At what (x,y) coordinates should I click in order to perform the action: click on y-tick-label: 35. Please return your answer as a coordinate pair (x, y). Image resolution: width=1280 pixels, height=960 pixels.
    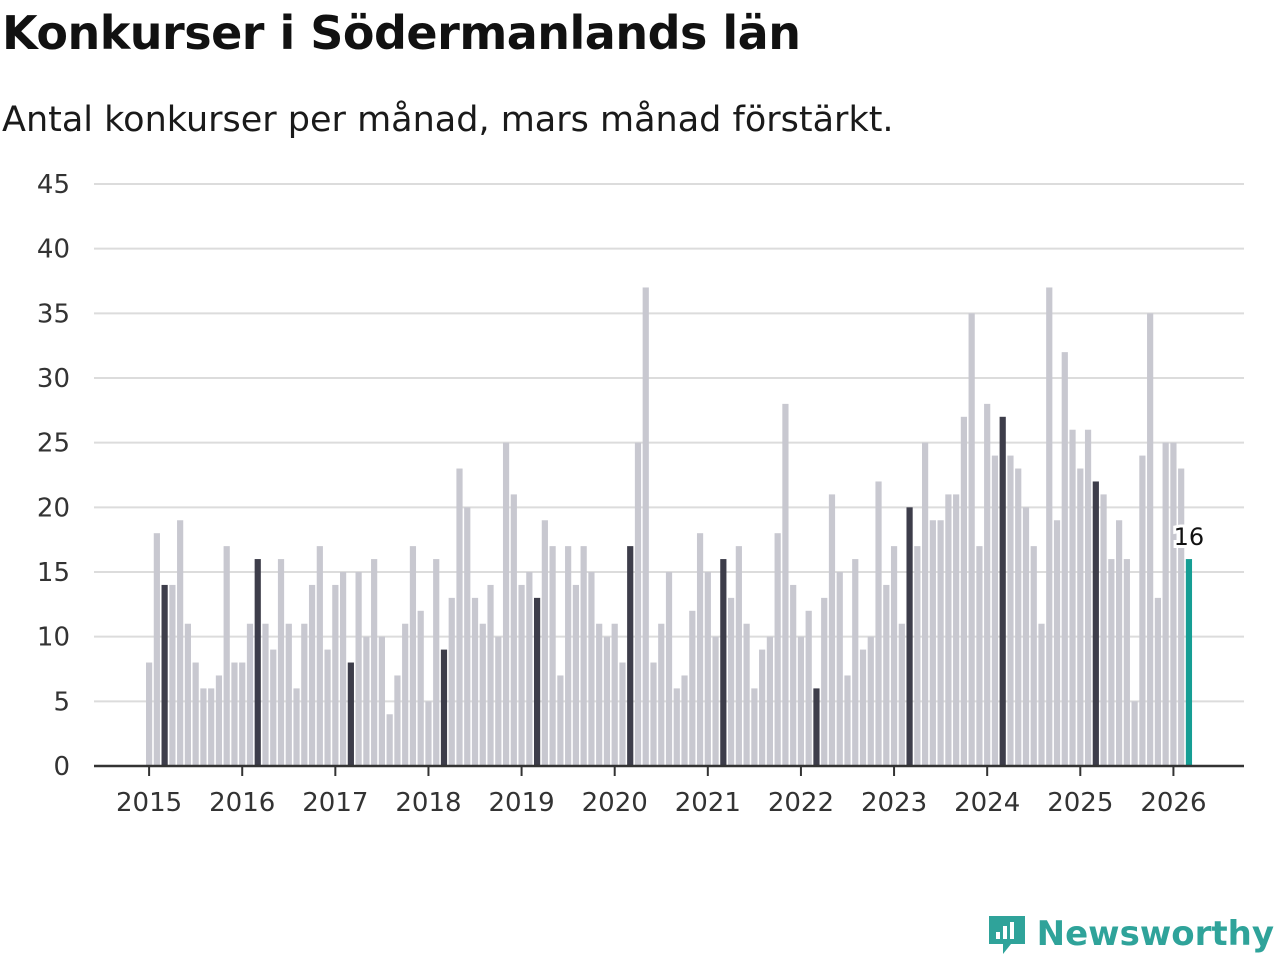
    Looking at the image, I should click on (53, 314).